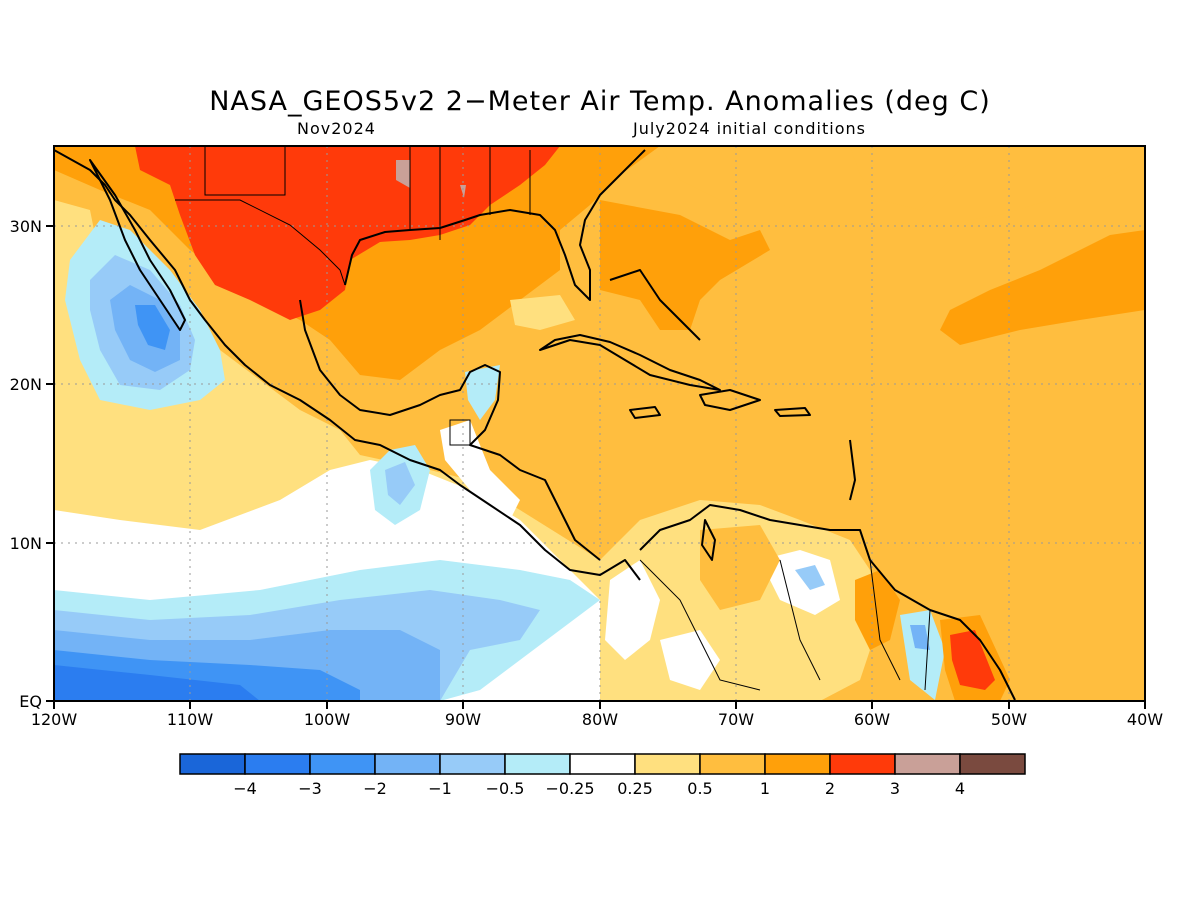  What do you see at coordinates (505, 788) in the screenshot?
I see `colorbar-label: −0.5` at bounding box center [505, 788].